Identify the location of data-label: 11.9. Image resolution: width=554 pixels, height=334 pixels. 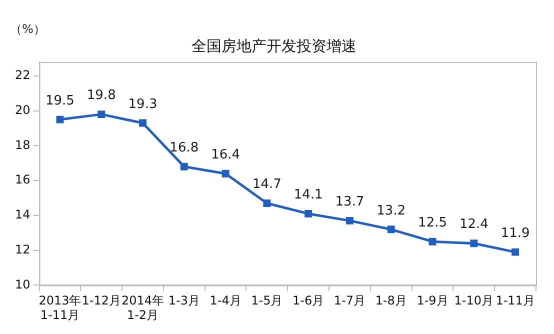
(515, 233).